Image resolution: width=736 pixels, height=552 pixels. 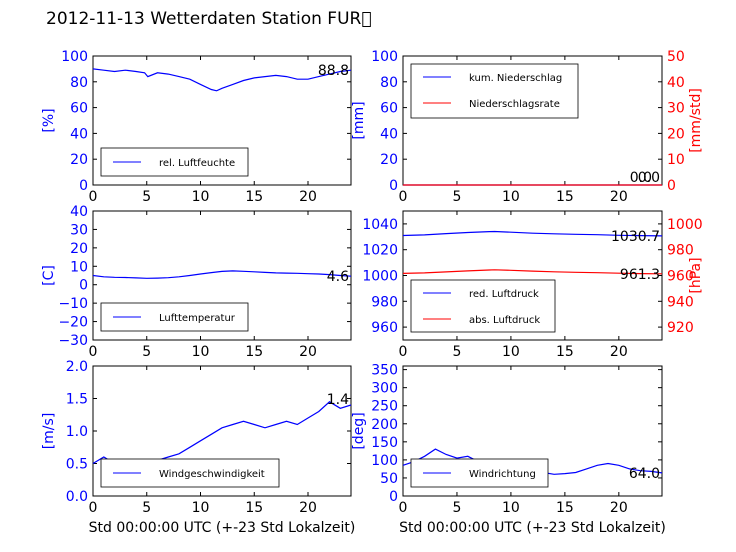 What do you see at coordinates (676, 83) in the screenshot?
I see `y2-tick-label: 40` at bounding box center [676, 83].